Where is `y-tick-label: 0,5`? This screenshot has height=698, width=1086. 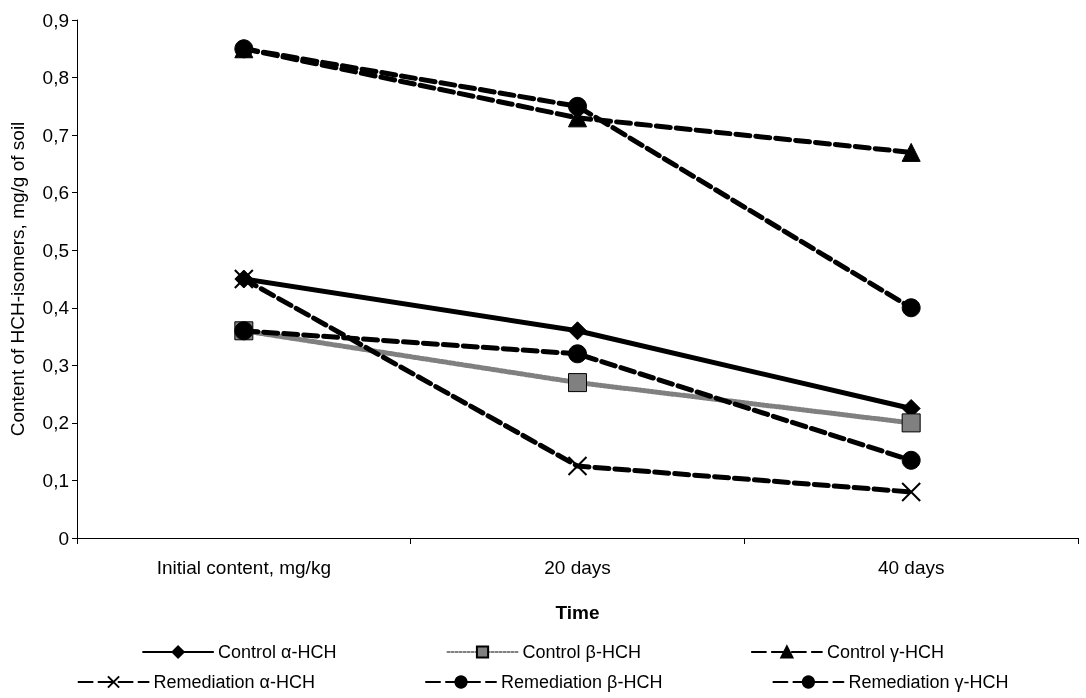 y-tick-label: 0,5 is located at coordinates (55, 250).